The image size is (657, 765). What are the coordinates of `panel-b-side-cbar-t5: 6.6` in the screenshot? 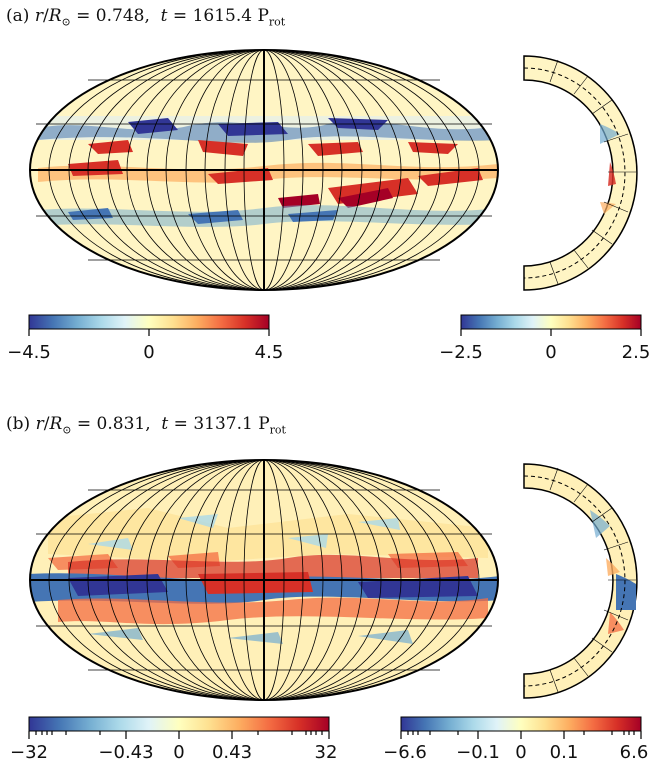 It's located at (634, 752).